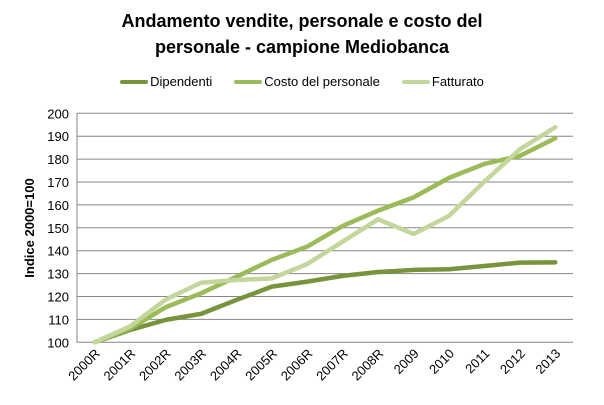 The width and height of the screenshot is (604, 405). I want to click on x-tick-label: 2011, so click(477, 361).